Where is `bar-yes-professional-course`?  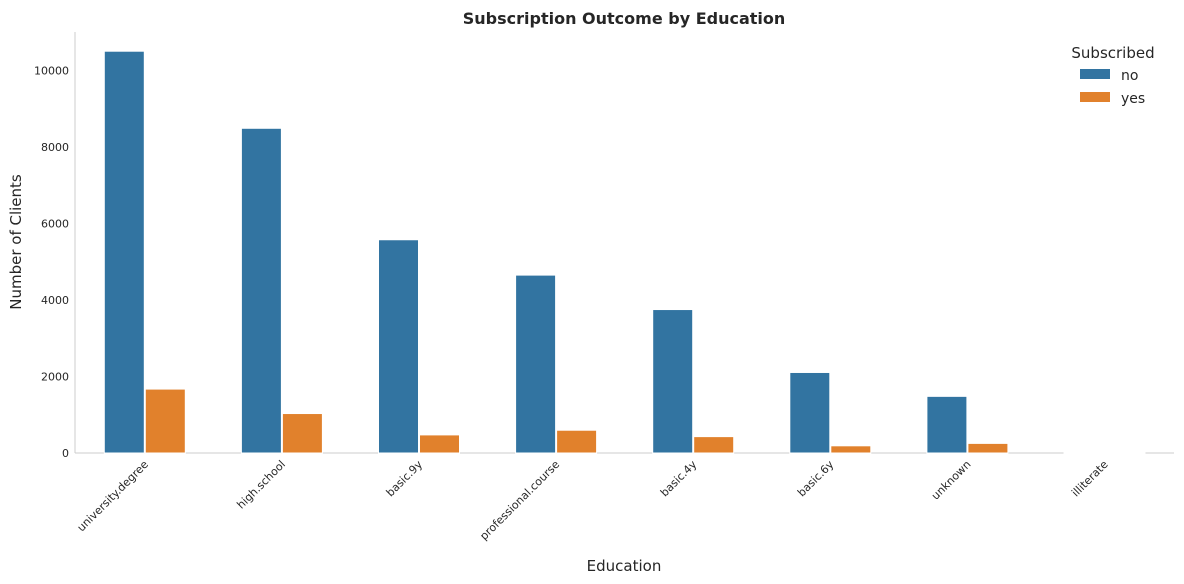
bar-yes-professional-course is located at coordinates (577, 441).